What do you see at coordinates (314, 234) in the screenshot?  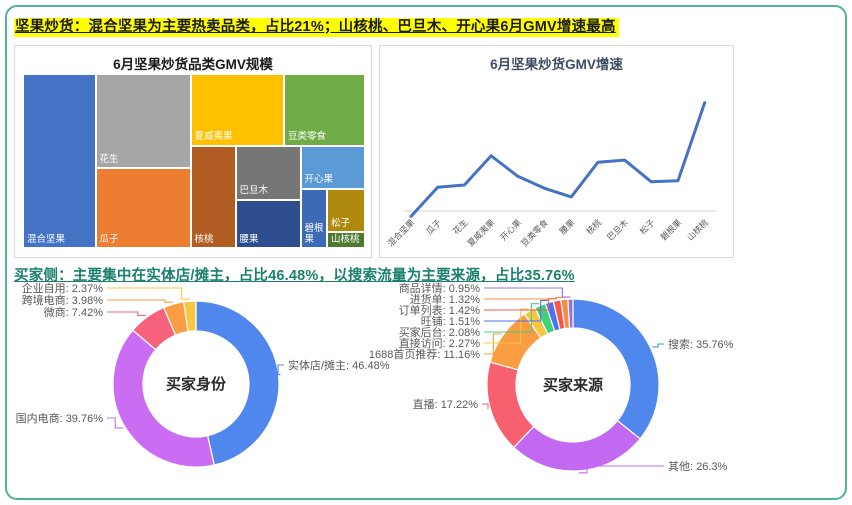 I see `treemap-cell-label: 碧根果` at bounding box center [314, 234].